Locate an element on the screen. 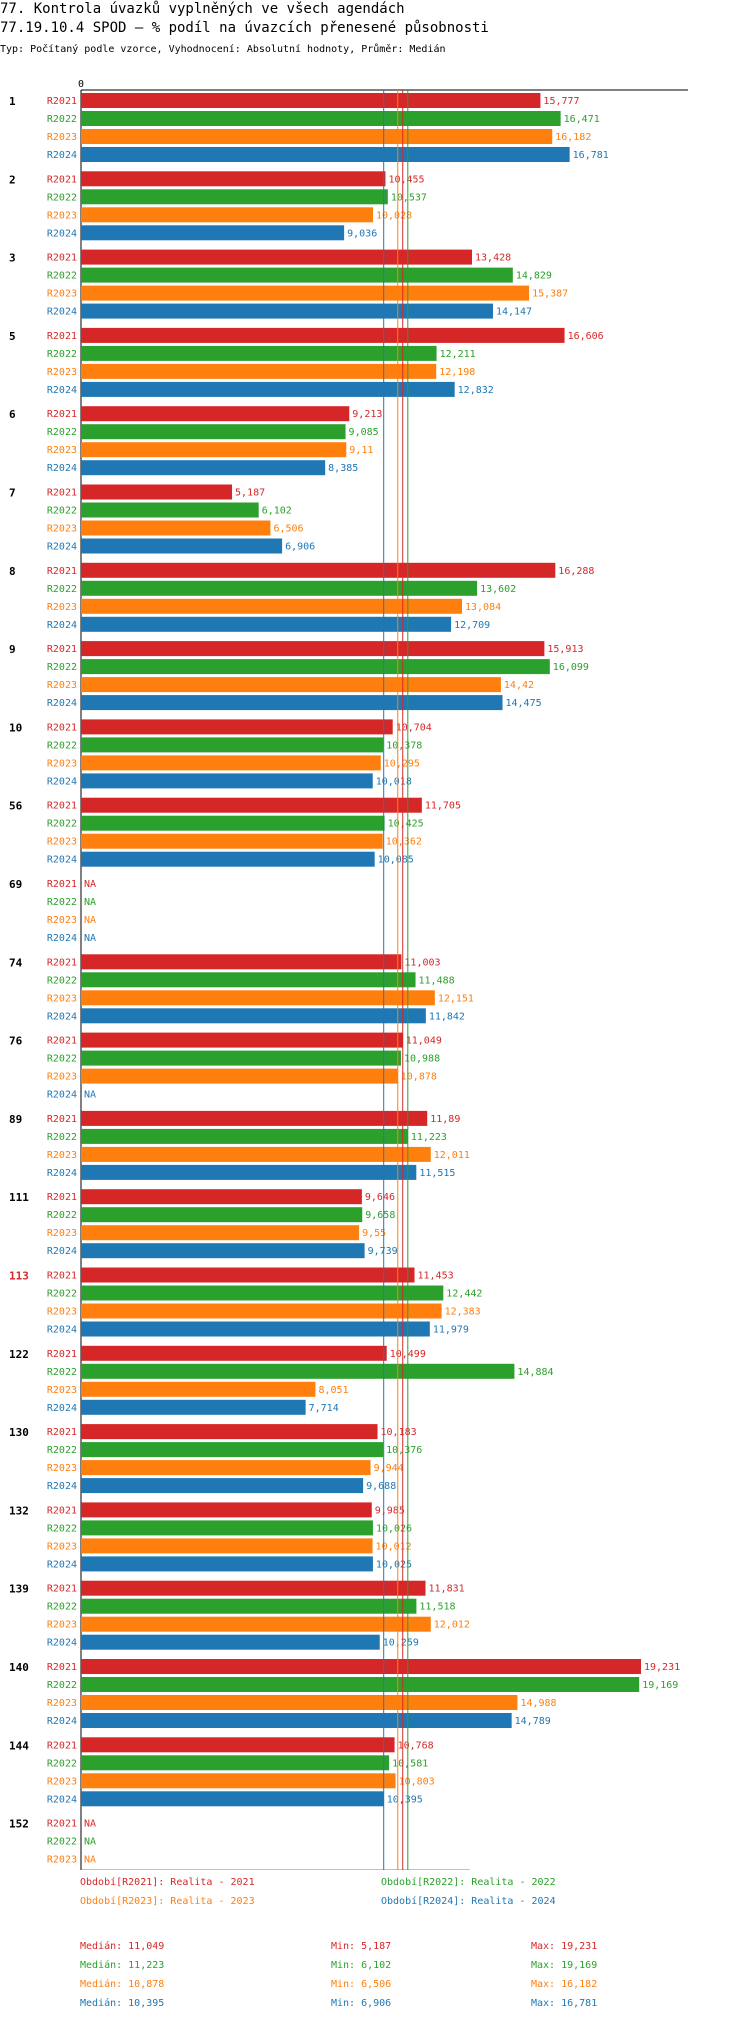  data-label: 7,714 is located at coordinates (324, 1408).